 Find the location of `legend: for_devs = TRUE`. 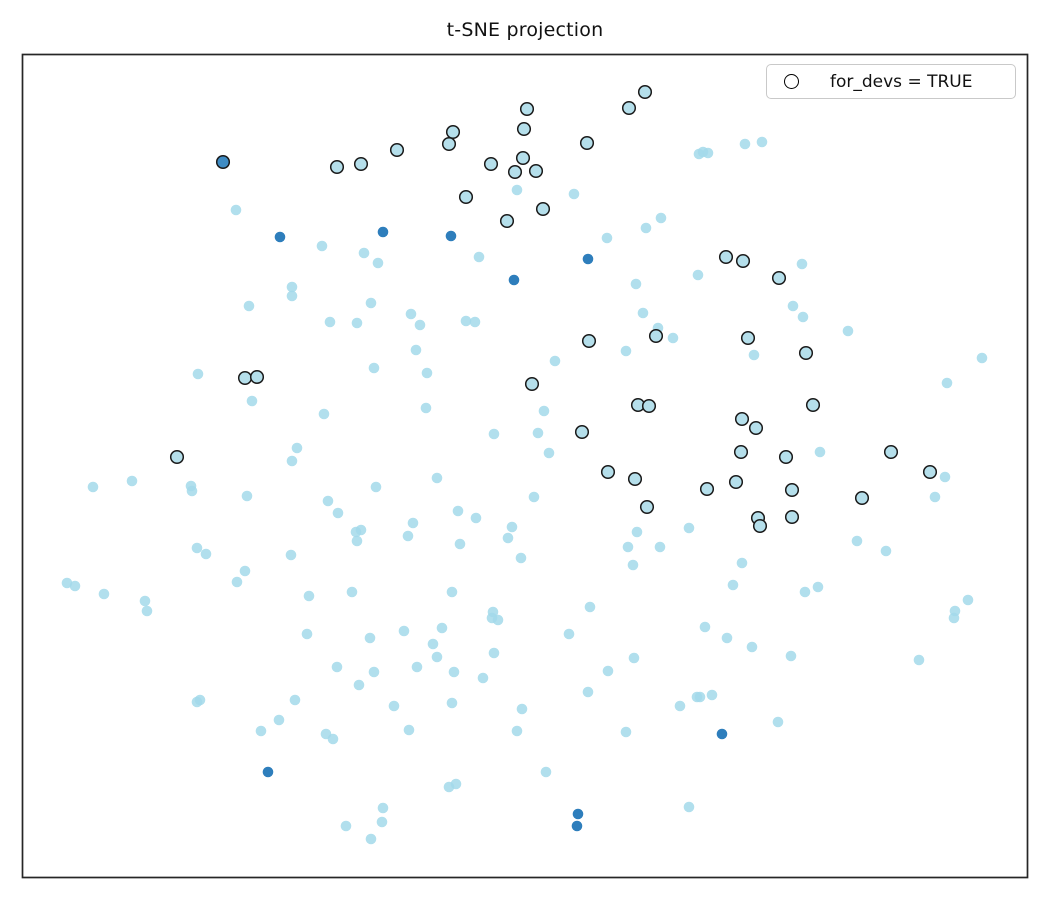

legend: for_devs = TRUE is located at coordinates (891, 81).